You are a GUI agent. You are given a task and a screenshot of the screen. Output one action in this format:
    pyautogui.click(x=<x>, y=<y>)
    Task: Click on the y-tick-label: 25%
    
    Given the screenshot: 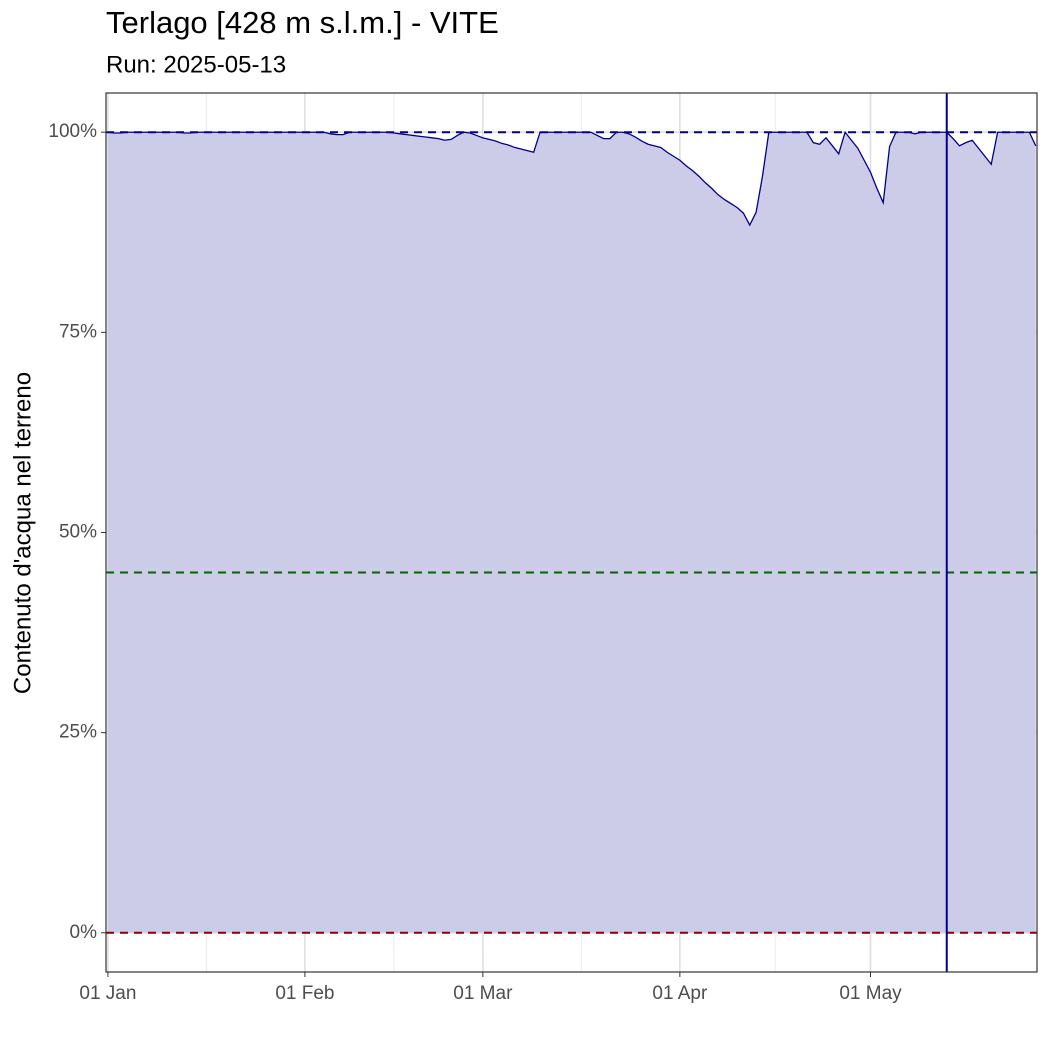 What is the action you would take?
    pyautogui.click(x=78, y=732)
    